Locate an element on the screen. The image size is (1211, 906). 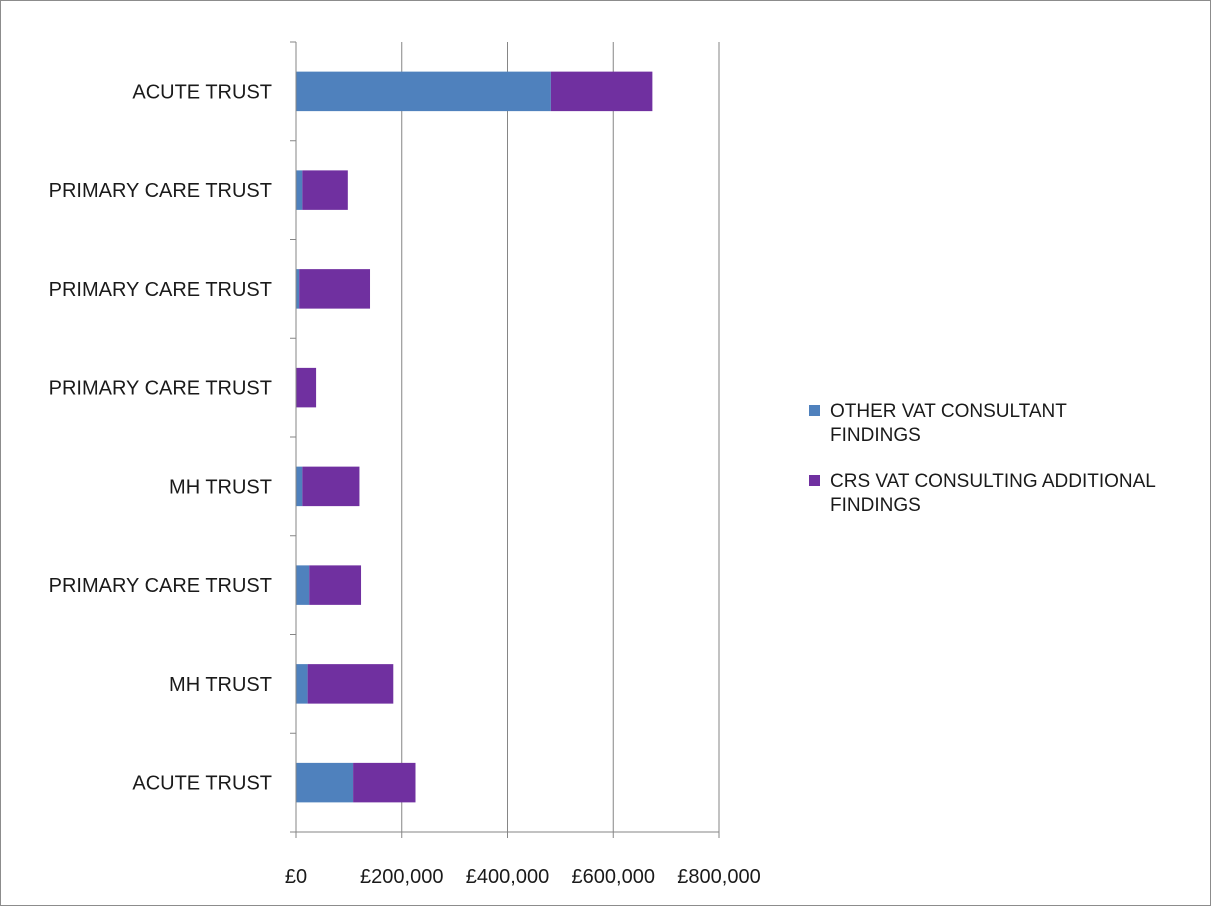
x-tick-label: £400,000 is located at coordinates (507, 877).